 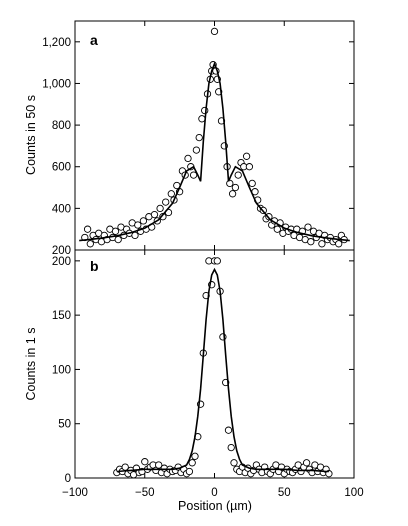 I want to click on panel-b-letter: b, so click(x=94, y=266).